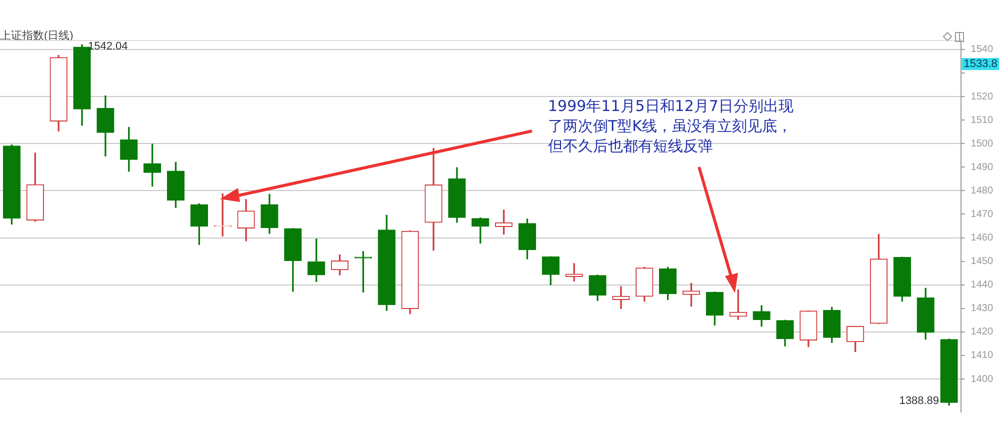  Describe the element at coordinates (982, 332) in the screenshot. I see `y-tick-label: 1420` at that location.